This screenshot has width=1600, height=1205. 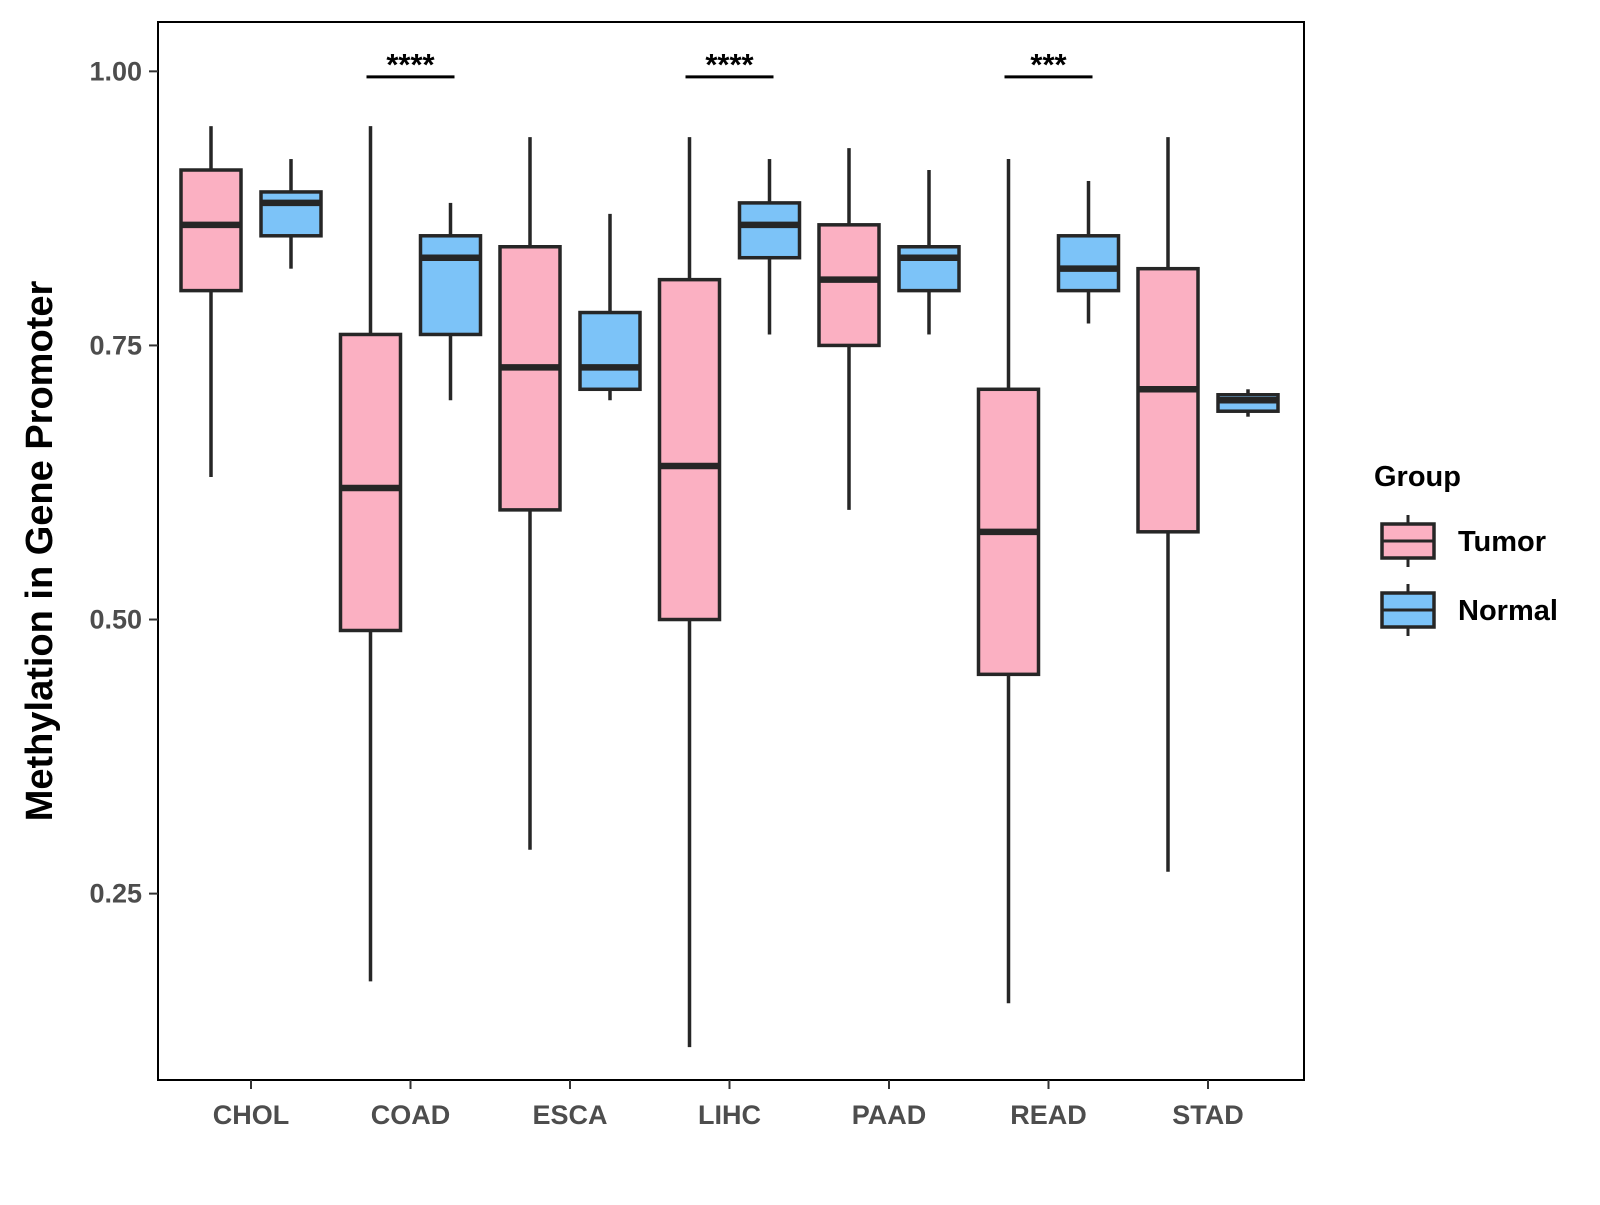 I want to click on x-tick-label: COAD, so click(x=411, y=1115).